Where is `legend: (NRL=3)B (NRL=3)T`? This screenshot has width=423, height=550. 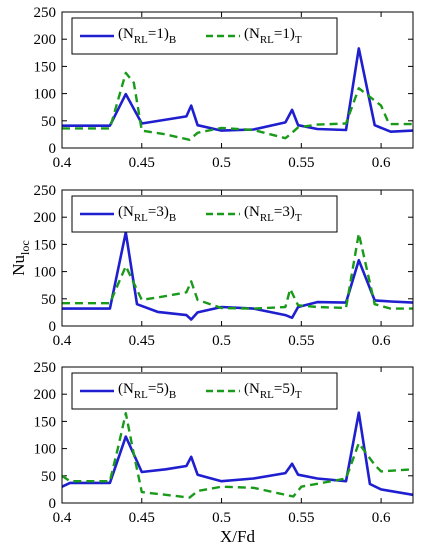
legend: (NRL=3)B (NRL=3)T is located at coordinates (204, 214).